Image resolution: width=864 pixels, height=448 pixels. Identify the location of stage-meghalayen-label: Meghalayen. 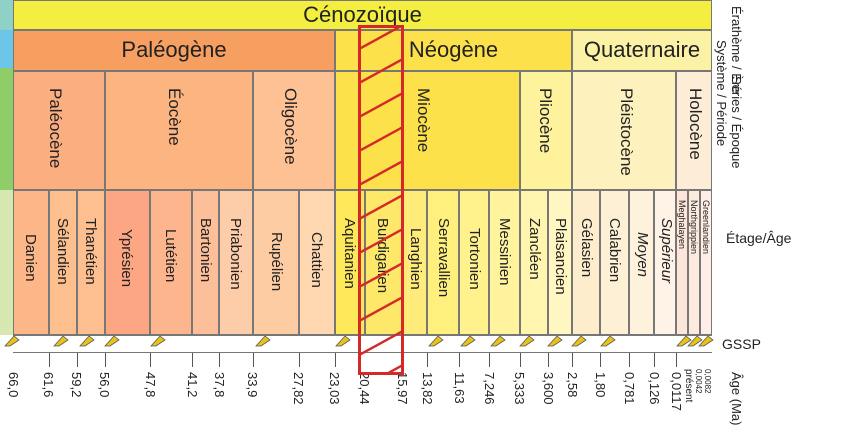
(682, 225).